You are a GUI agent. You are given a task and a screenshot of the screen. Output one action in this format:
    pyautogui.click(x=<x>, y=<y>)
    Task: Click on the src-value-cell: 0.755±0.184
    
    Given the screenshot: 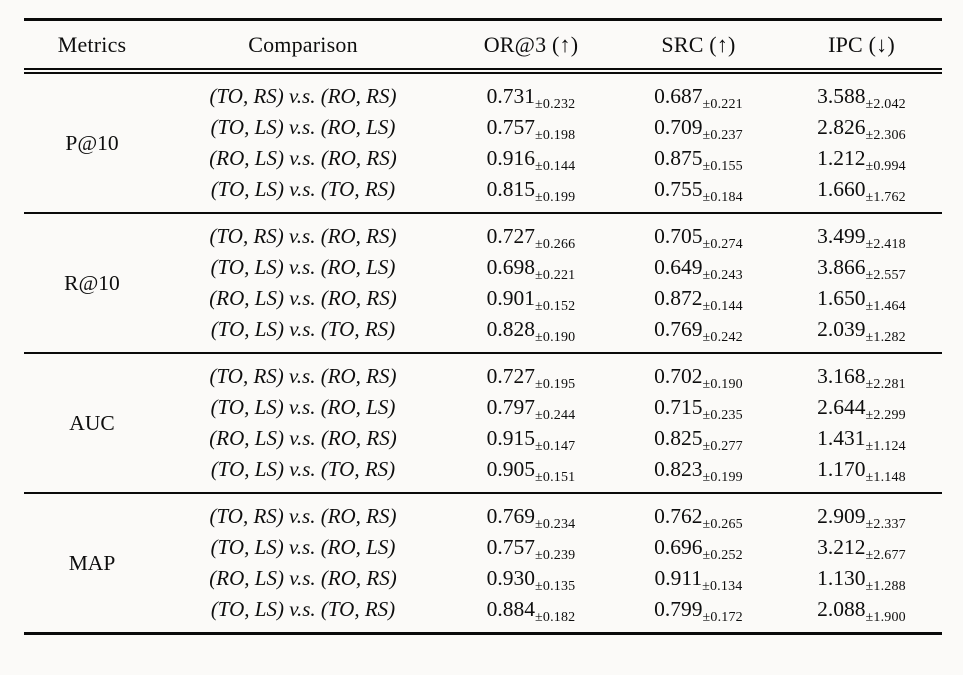 What is the action you would take?
    pyautogui.click(x=698, y=191)
    